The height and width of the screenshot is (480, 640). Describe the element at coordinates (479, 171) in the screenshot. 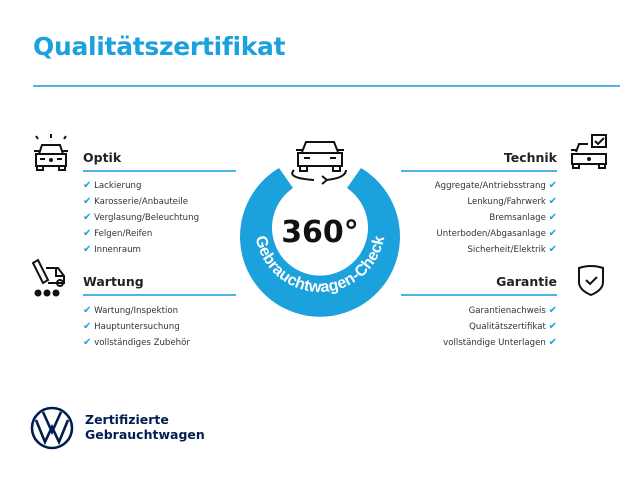

I see `technik-divider` at that location.